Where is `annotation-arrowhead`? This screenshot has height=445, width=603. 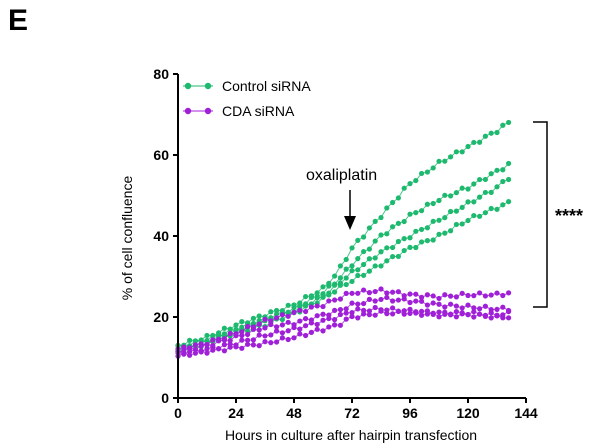
annotation-arrowhead is located at coordinates (350, 223).